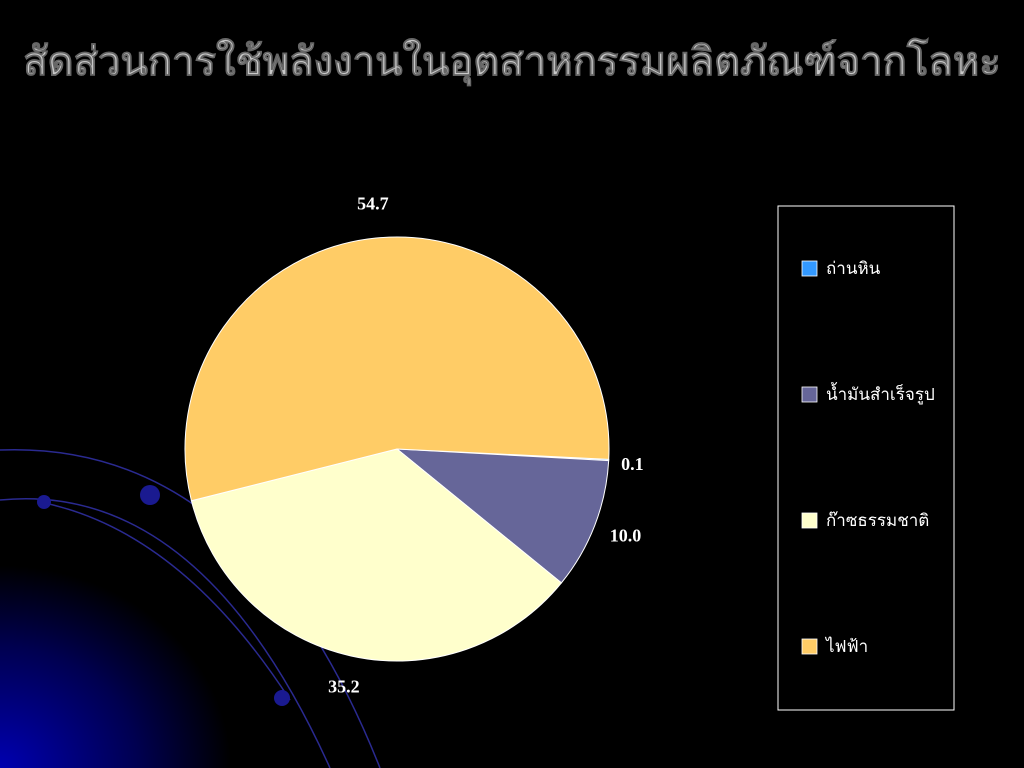 The image size is (1024, 768). I want to click on value-label: 10.0, so click(626, 536).